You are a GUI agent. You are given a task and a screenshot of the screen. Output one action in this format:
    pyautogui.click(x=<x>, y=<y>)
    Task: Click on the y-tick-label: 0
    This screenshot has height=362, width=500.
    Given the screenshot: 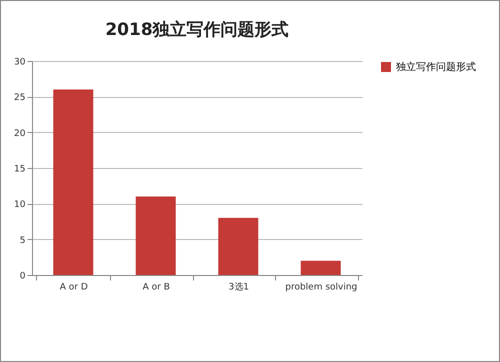 What is the action you would take?
    pyautogui.click(x=23, y=277)
    